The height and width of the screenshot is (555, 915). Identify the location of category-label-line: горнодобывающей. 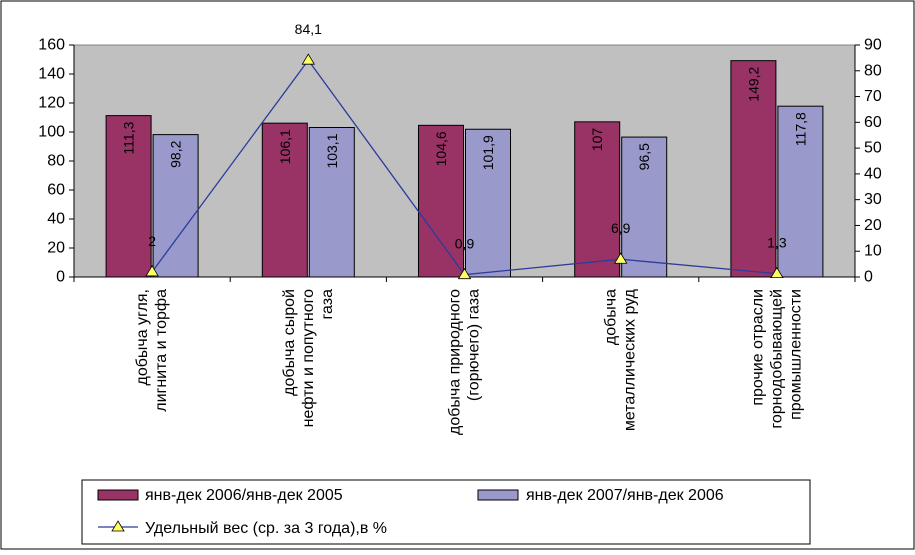
(776, 359).